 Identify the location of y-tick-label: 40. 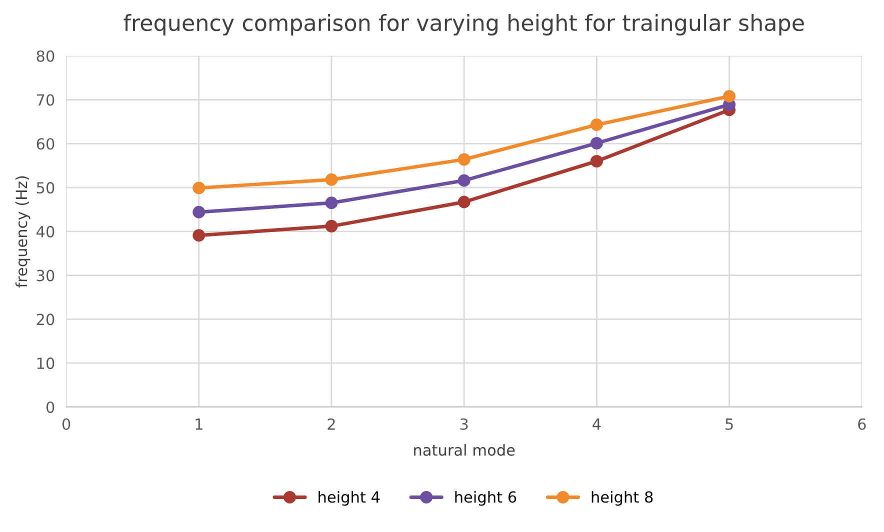
(45, 232).